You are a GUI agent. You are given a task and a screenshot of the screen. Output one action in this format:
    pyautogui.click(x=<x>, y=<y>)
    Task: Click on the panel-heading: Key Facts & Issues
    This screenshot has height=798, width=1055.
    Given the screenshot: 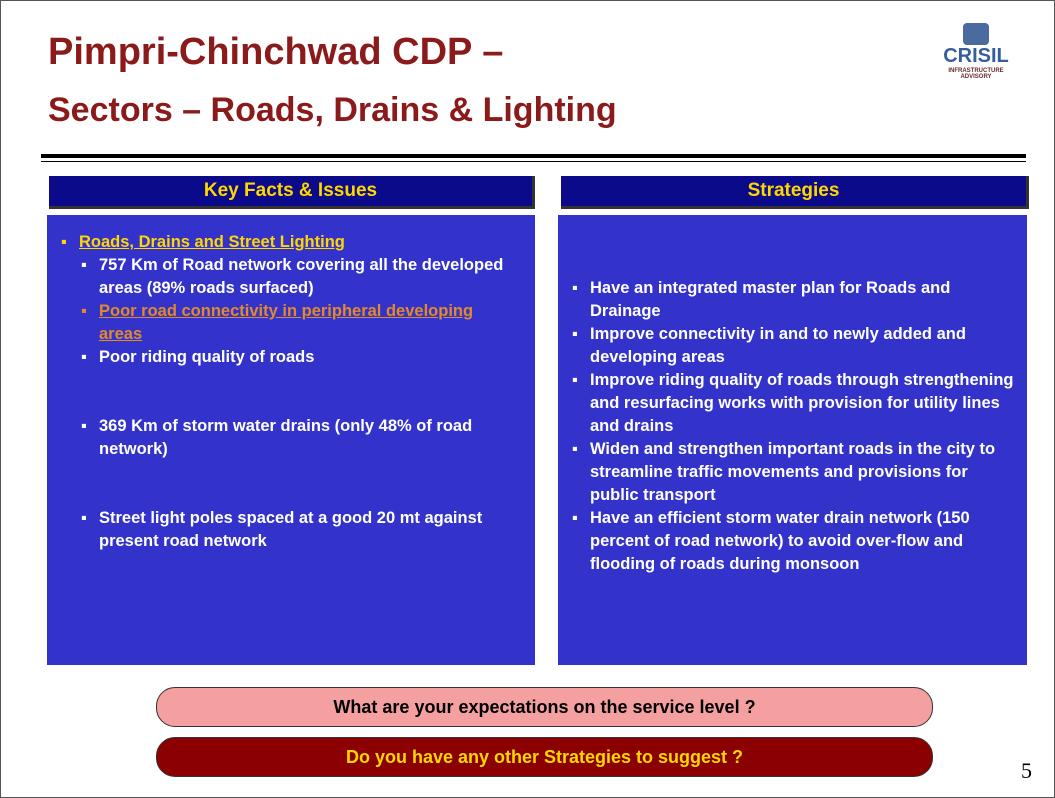 What is the action you would take?
    pyautogui.click(x=292, y=192)
    